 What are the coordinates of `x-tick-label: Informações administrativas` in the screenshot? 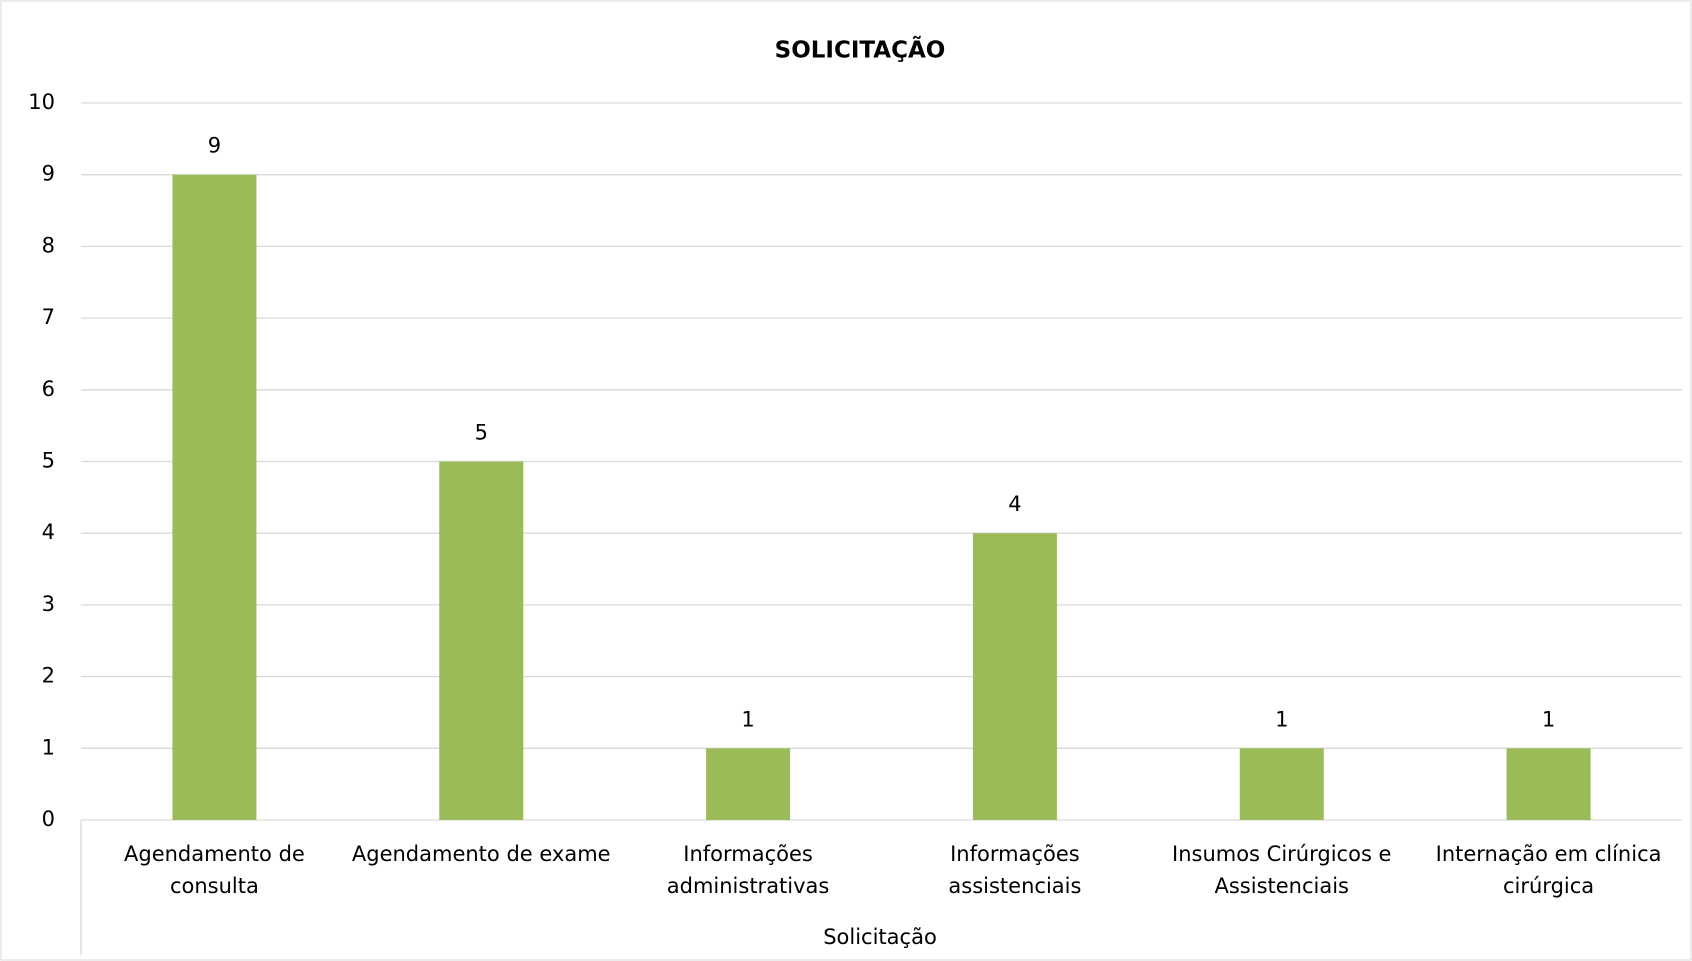 It's located at (748, 870).